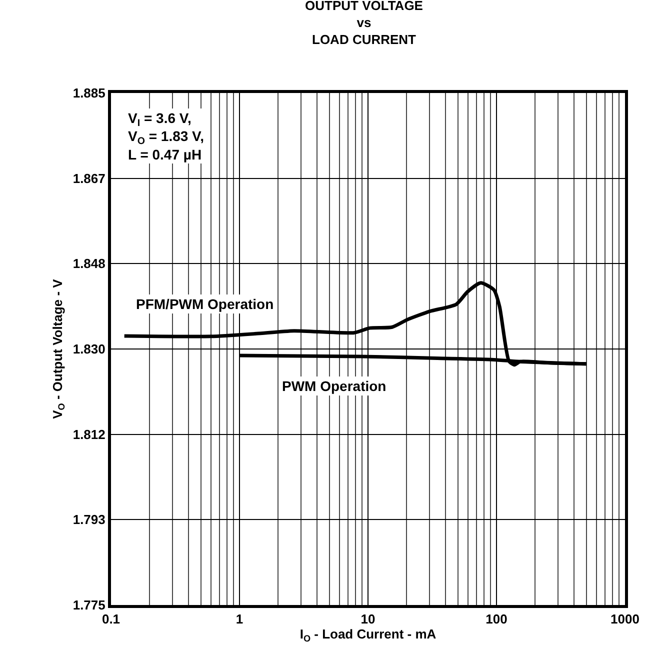 The image size is (650, 665). Describe the element at coordinates (89, 93) in the screenshot. I see `y-tick-label: 1.885` at that location.